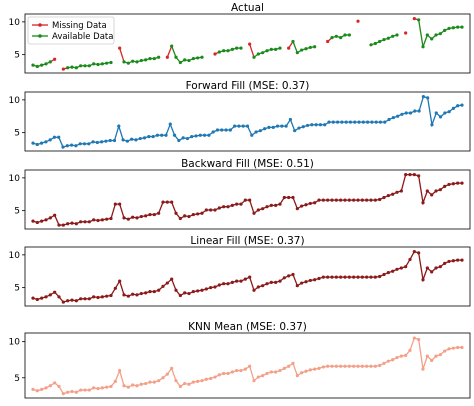 The height and width of the screenshot is (406, 474). I want to click on available-data-segment, so click(421, 33).